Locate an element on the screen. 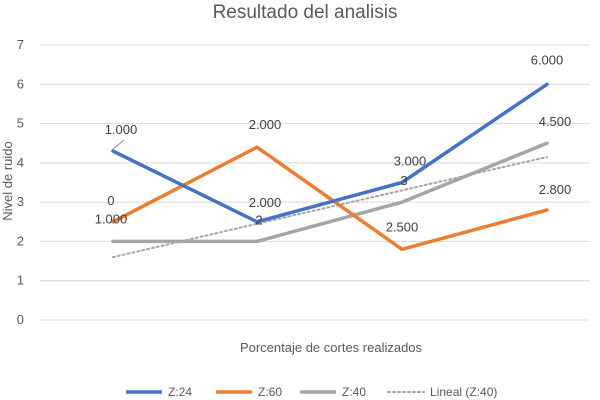  y-tick-label: 7 is located at coordinates (20, 44).